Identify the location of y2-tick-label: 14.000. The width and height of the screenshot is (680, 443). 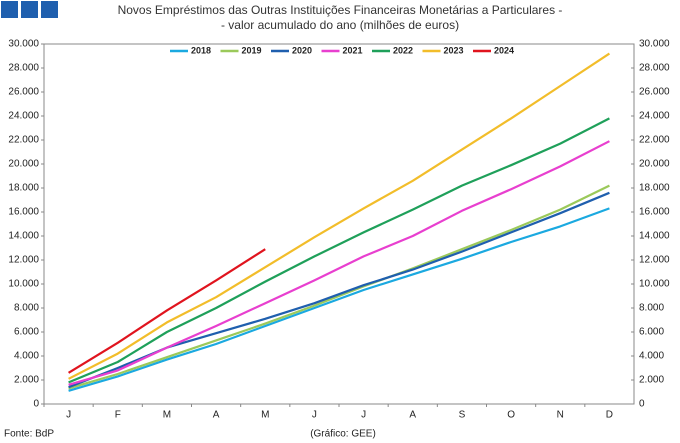
(654, 236).